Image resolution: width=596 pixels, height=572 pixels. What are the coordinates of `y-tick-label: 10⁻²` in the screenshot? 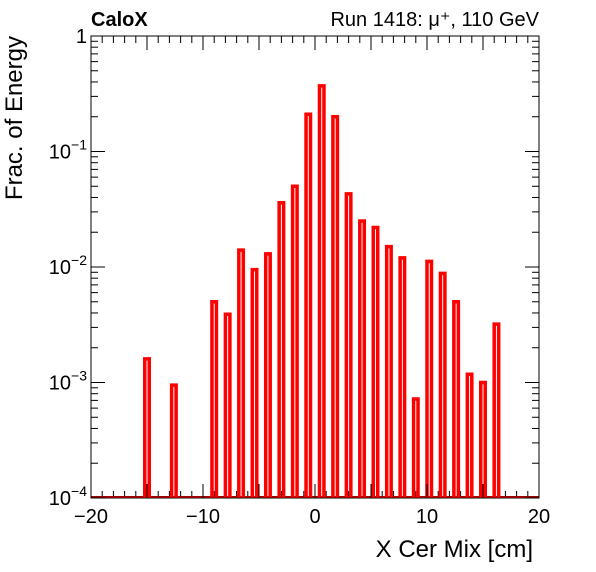 It's located at (68, 265).